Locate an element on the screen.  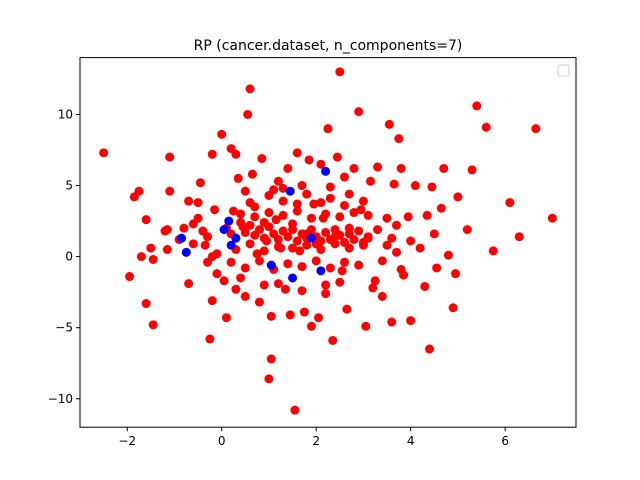
y-tick-label: 5 is located at coordinates (69, 186).